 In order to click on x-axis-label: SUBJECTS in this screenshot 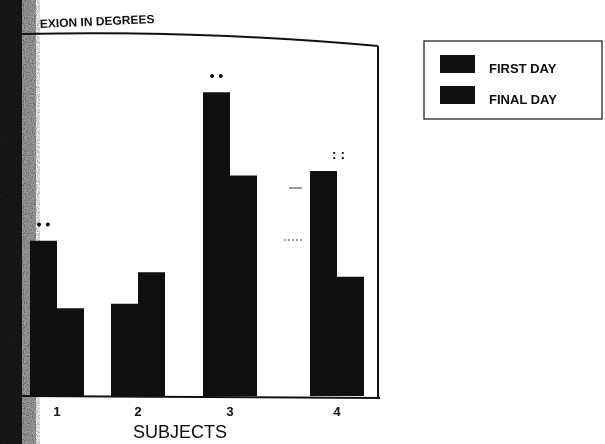, I will do `click(180, 432)`.